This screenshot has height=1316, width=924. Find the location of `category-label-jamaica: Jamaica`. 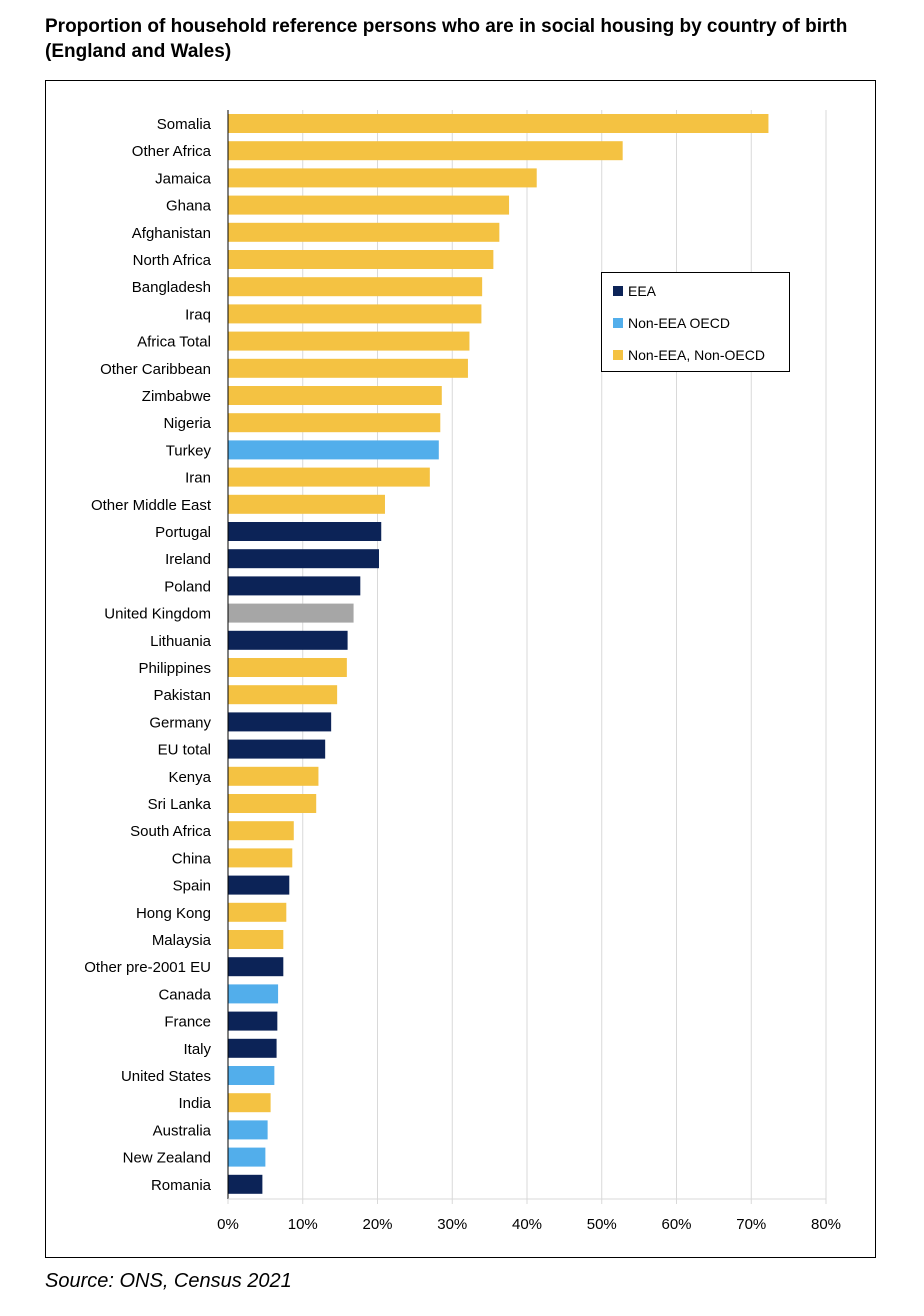

category-label-jamaica: Jamaica is located at coordinates (183, 178).